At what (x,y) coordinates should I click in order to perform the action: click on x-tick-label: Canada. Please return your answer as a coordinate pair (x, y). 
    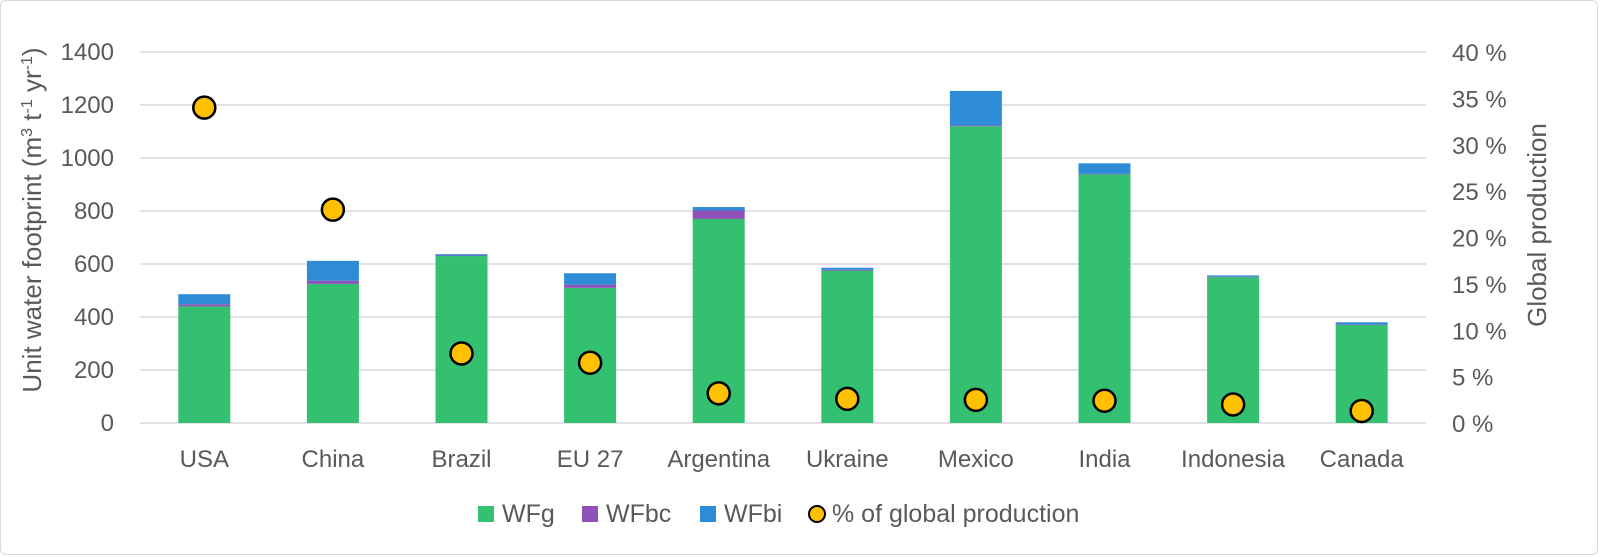
    Looking at the image, I should click on (1362, 459).